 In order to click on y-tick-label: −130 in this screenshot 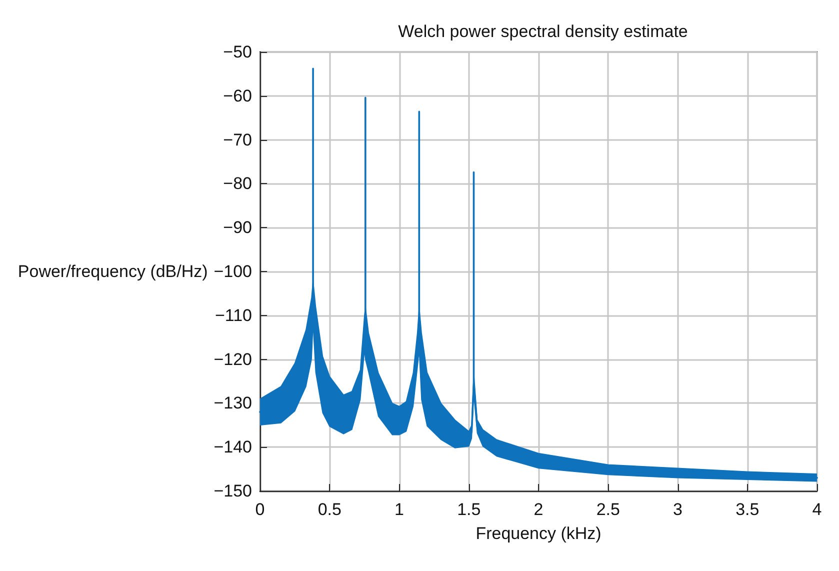, I will do `click(233, 403)`.